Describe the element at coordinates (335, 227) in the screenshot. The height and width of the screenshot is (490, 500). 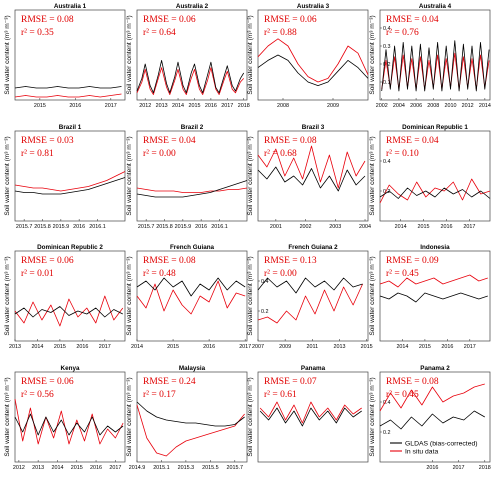
I see `x-tick-label: 2003` at that location.